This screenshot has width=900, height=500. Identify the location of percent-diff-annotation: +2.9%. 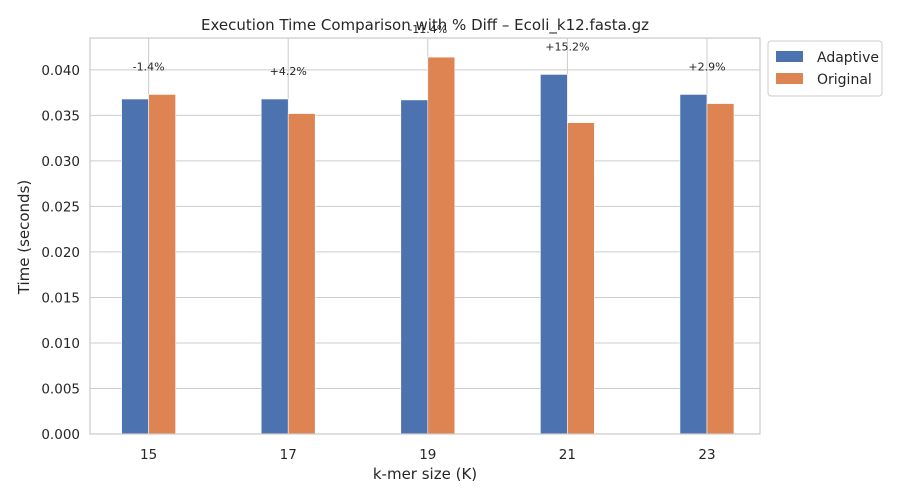
(706, 66).